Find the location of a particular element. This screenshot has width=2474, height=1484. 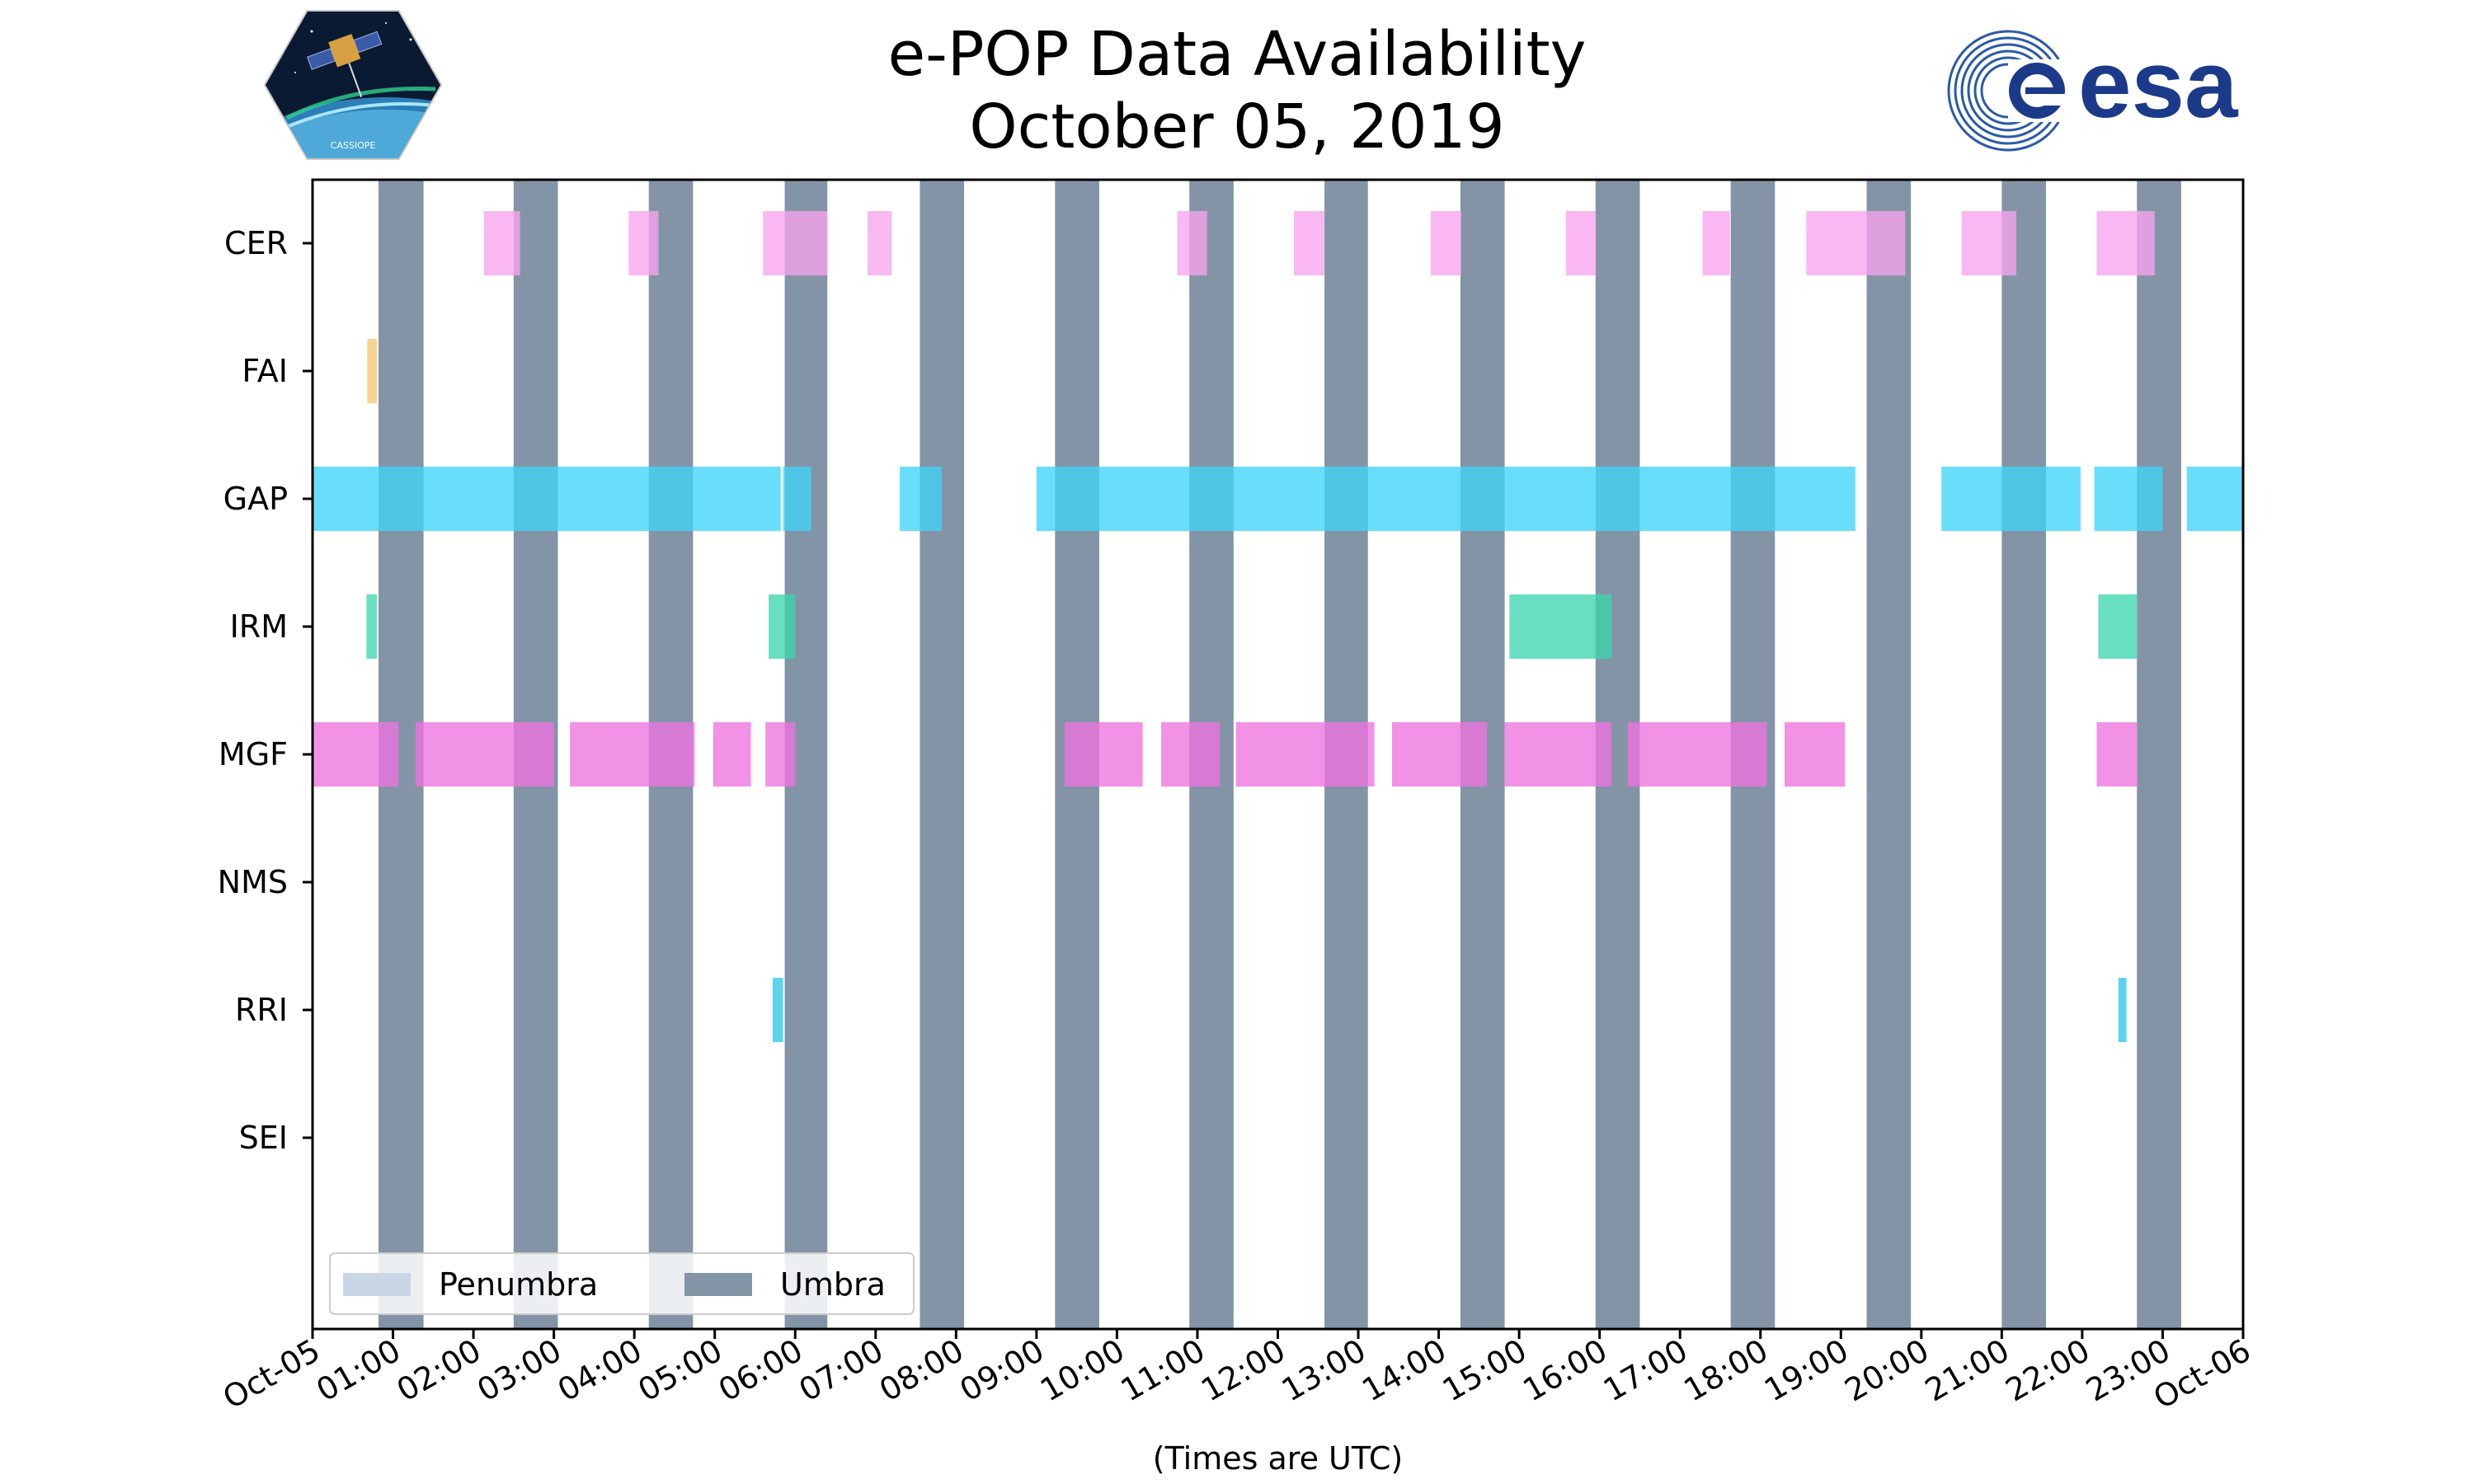

legend-box is located at coordinates (622, 1283).